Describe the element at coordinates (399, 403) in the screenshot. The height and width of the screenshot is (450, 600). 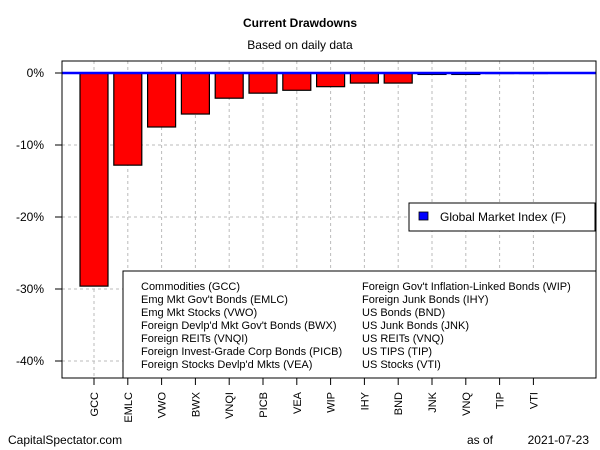
I see `x-tick-label: BND` at that location.